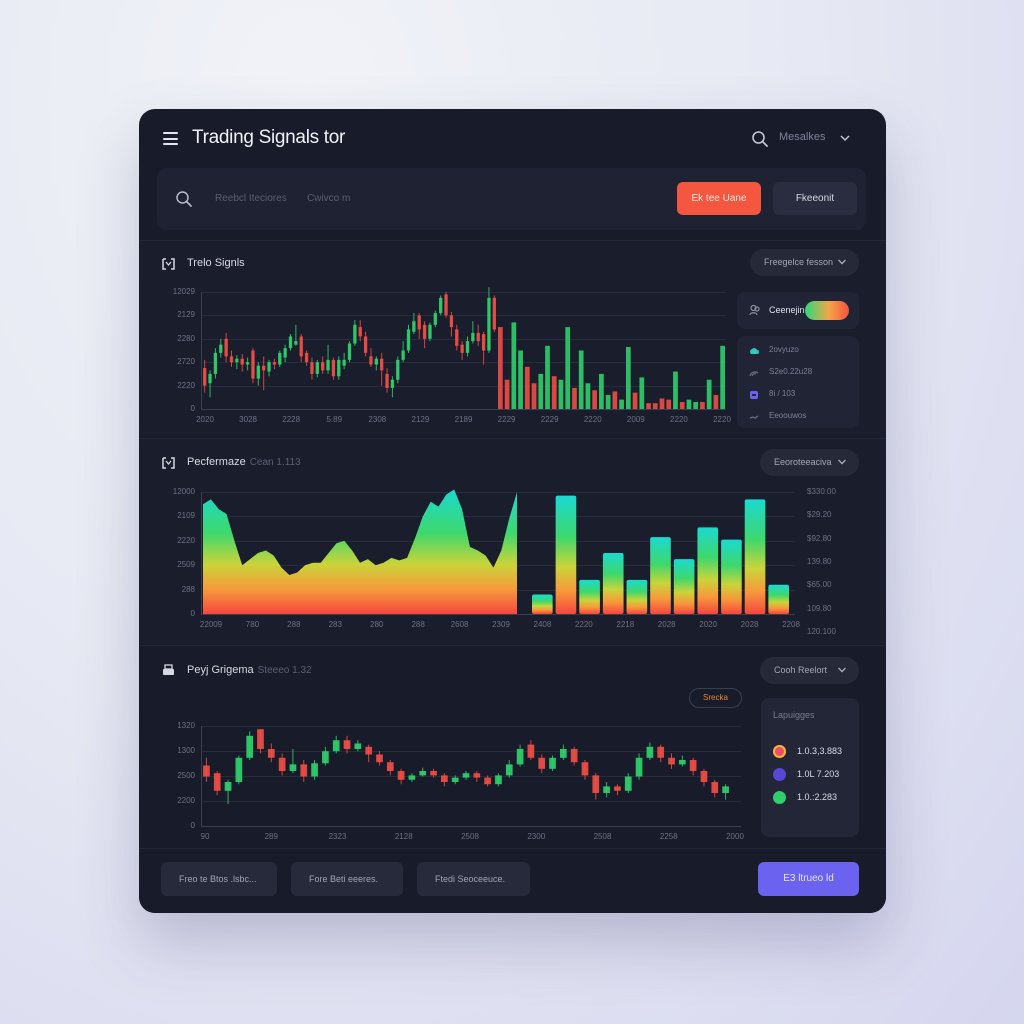 The width and height of the screenshot is (1024, 1024). Describe the element at coordinates (794, 715) in the screenshot. I see `legend-title: Lapuigges` at that location.